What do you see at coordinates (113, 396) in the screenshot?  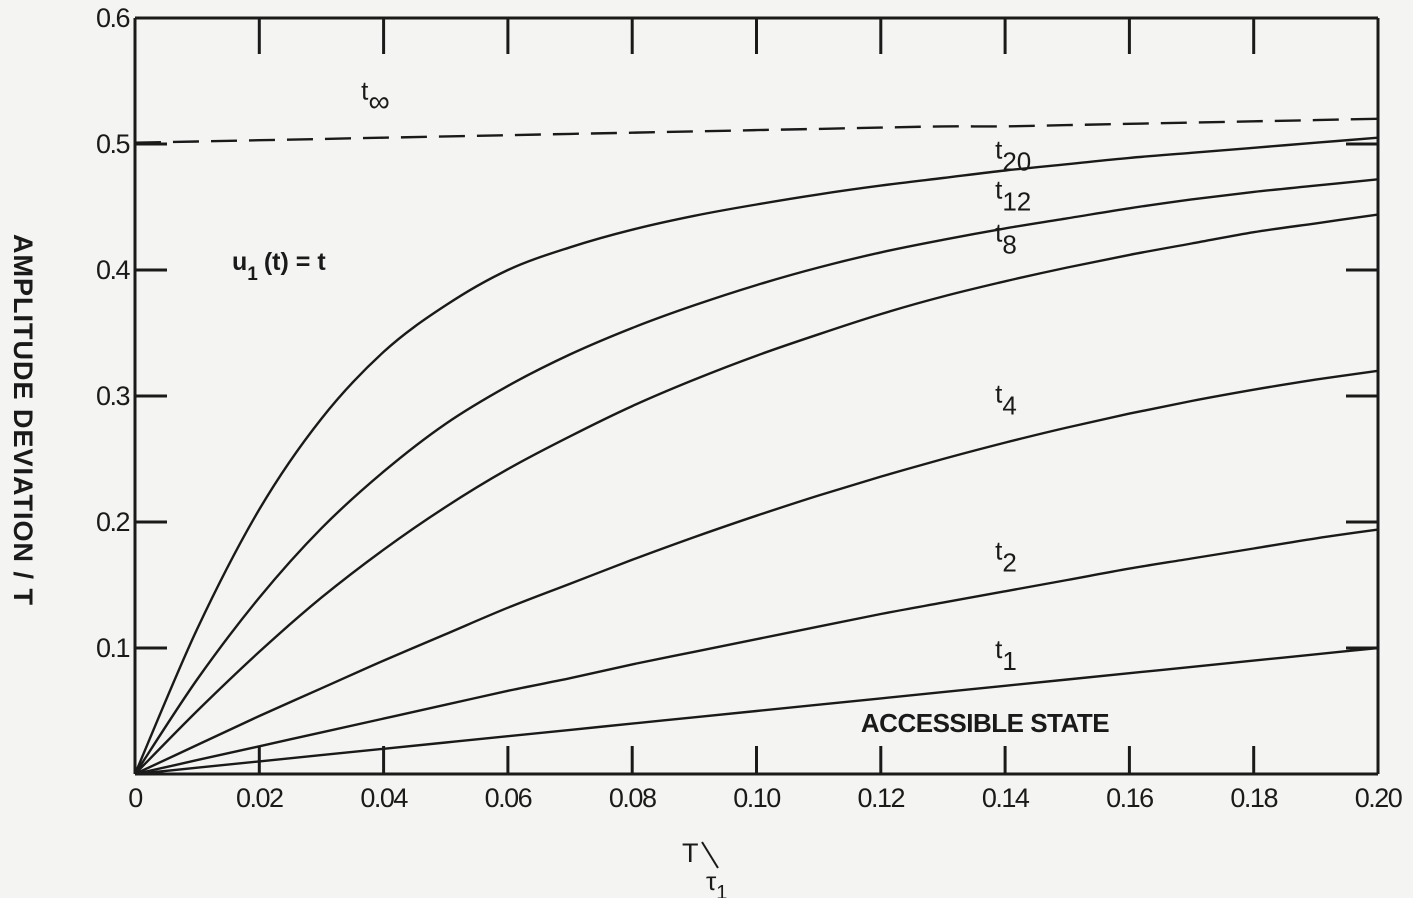 I see `y-tick-label: 0.3` at bounding box center [113, 396].